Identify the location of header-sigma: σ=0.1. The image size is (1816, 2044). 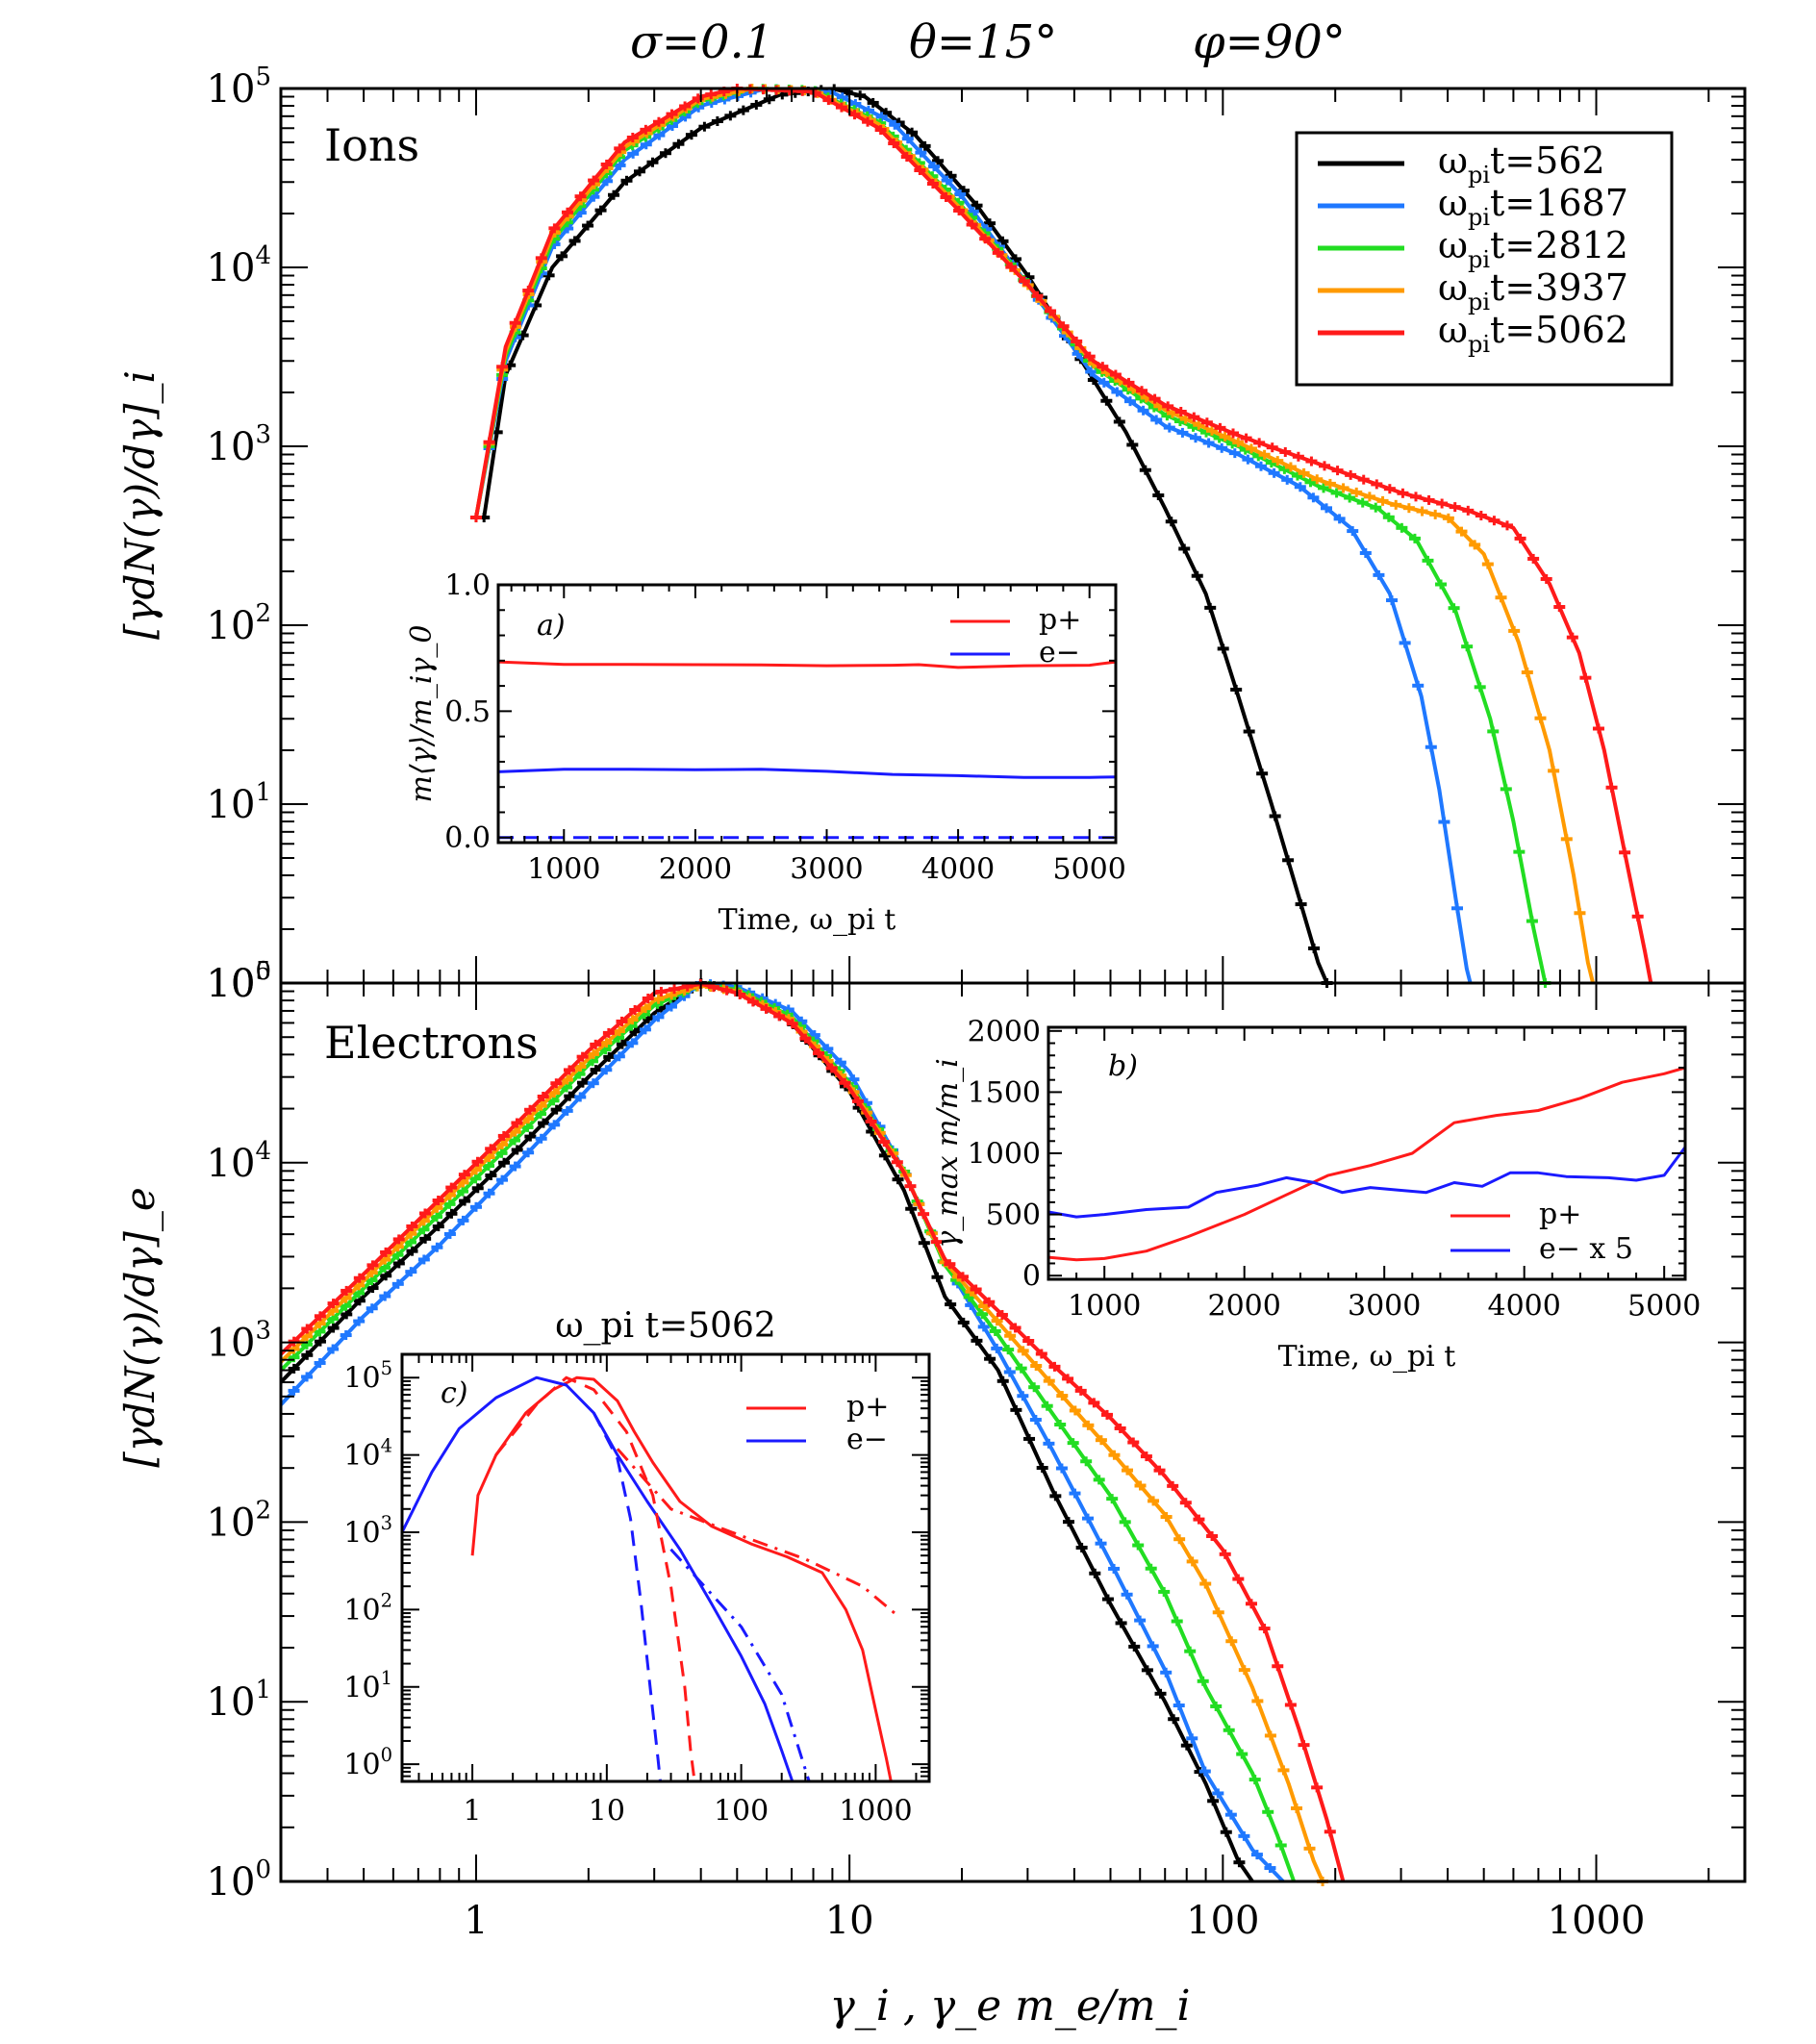
(702, 42).